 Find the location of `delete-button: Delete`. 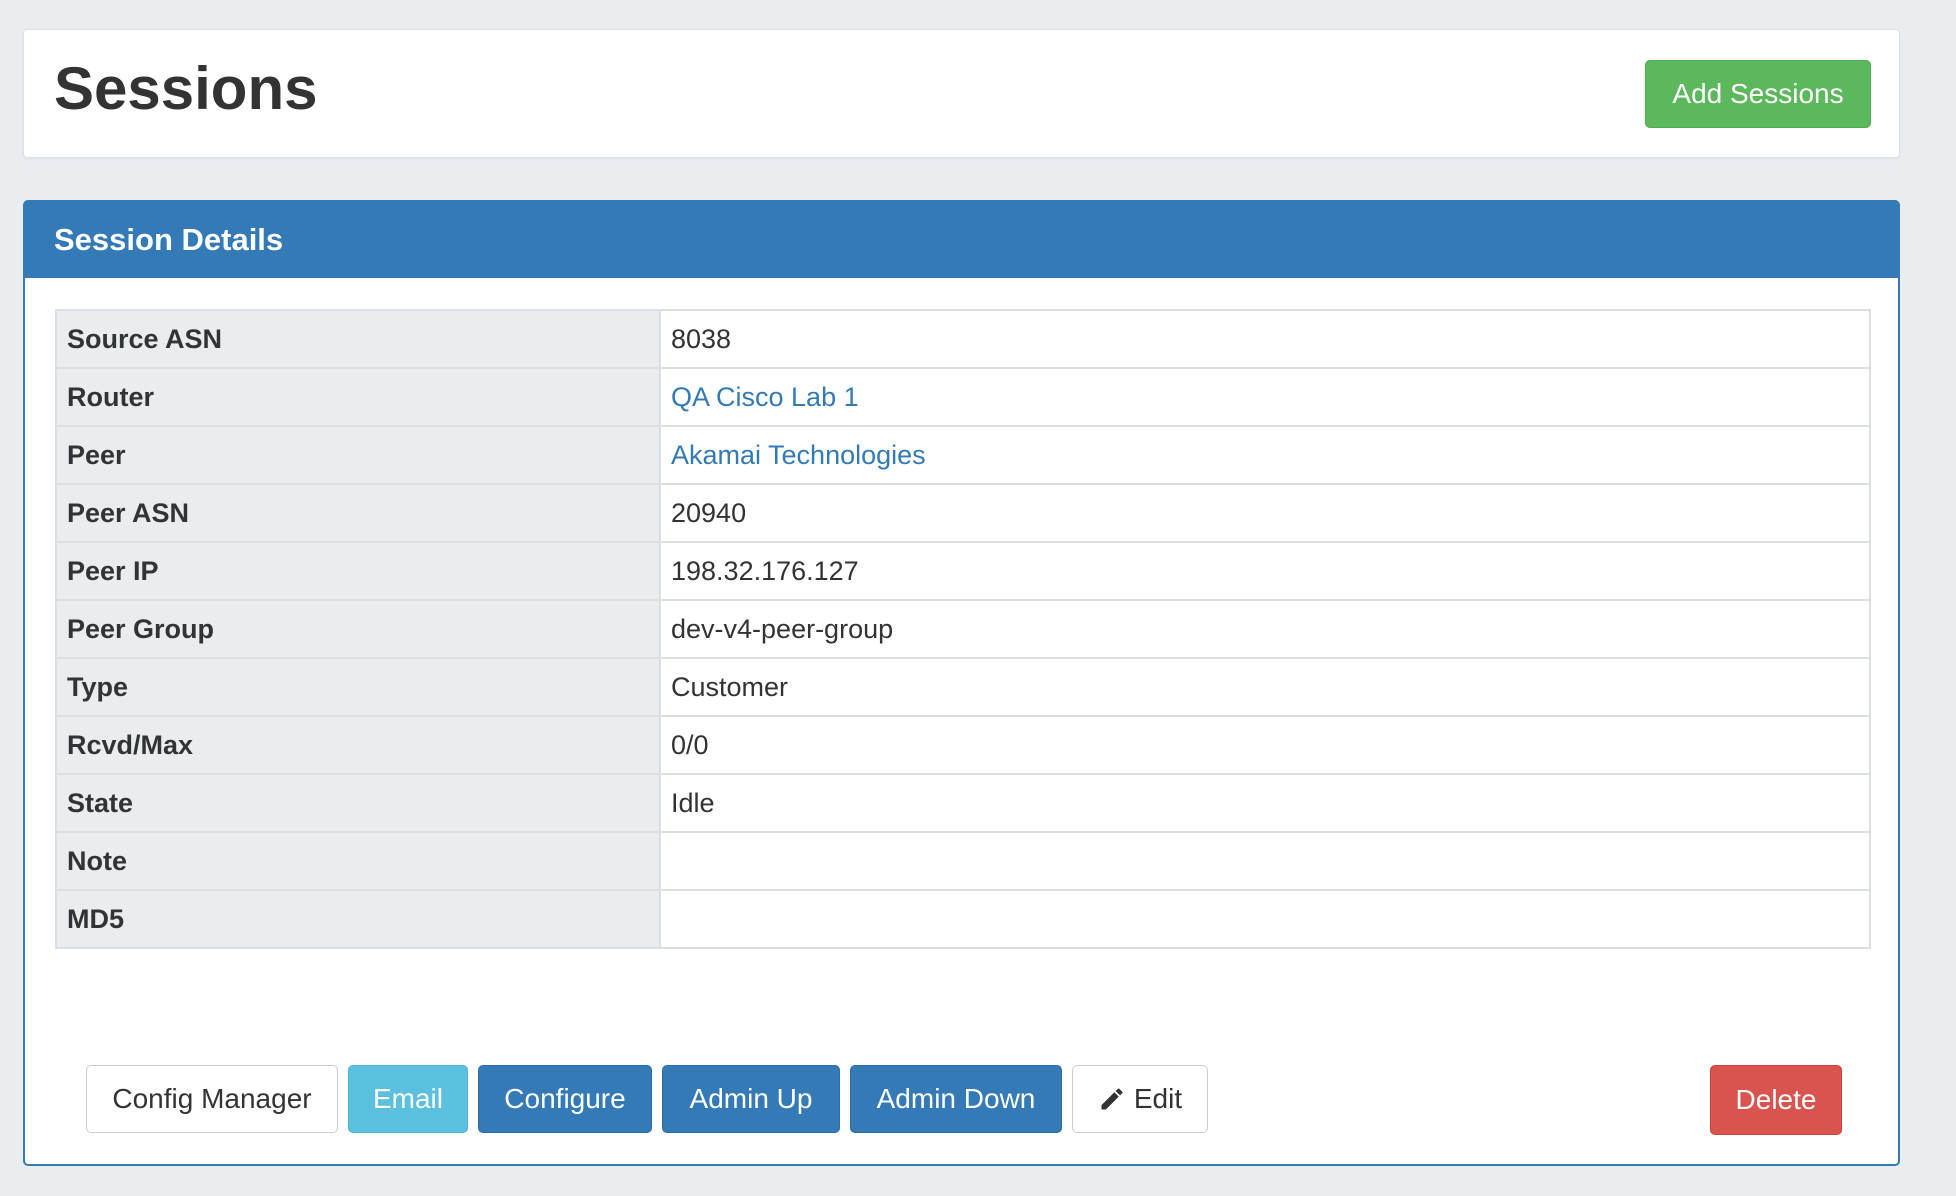

delete-button: Delete is located at coordinates (1776, 1100).